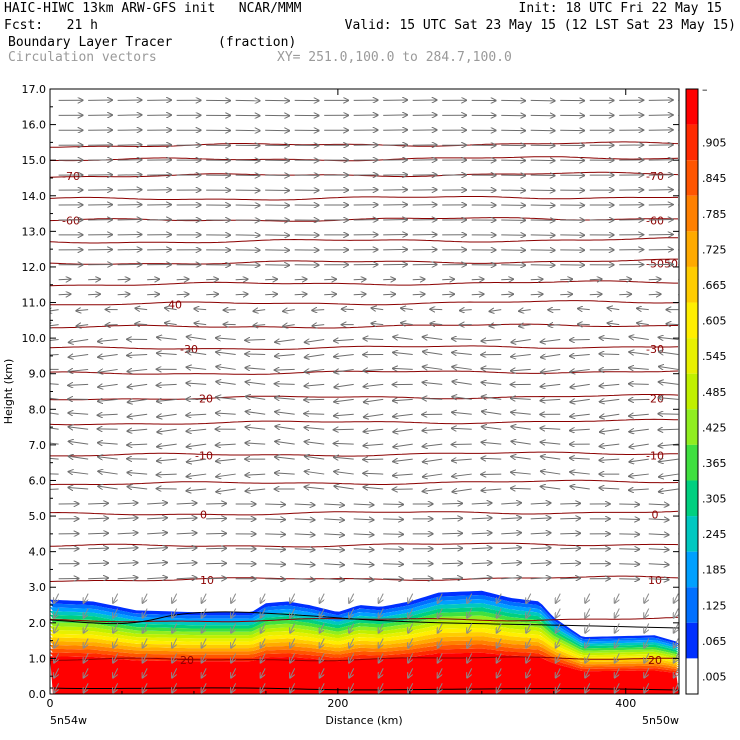 Image resolution: width=740 pixels, height=740 pixels. What do you see at coordinates (714, 143) in the screenshot?
I see `colorbar-label: .905` at bounding box center [714, 143].